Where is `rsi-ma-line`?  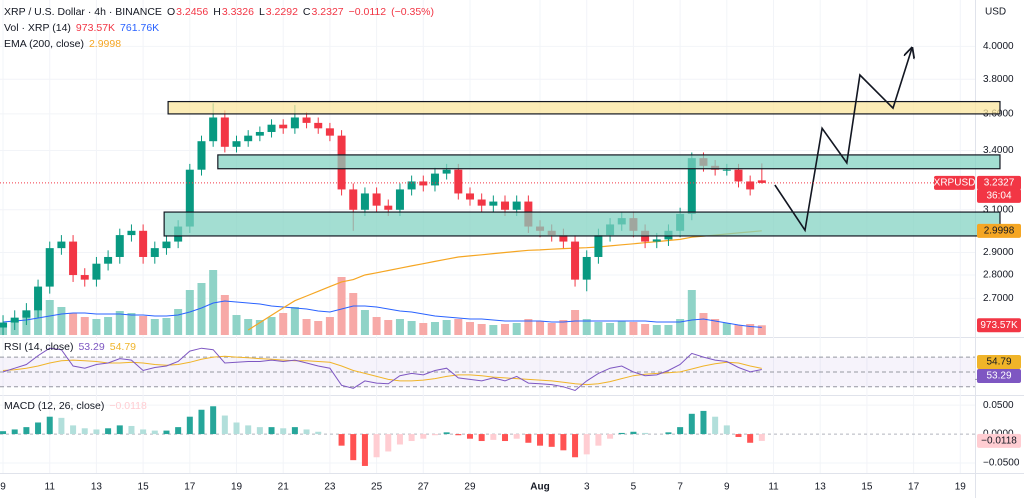 rsi-ma-line is located at coordinates (382, 370).